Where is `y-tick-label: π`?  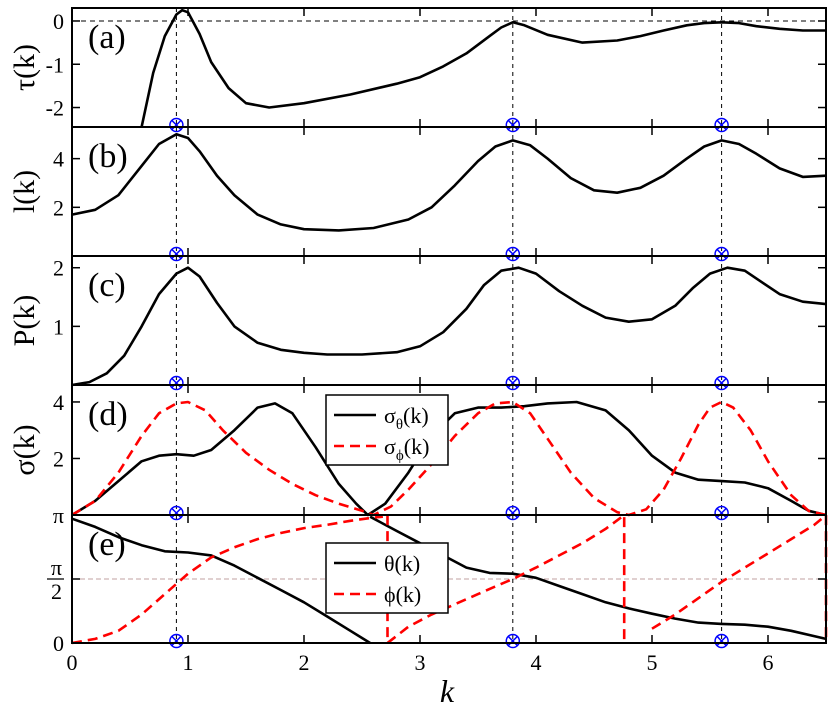 y-tick-label: π is located at coordinates (58, 515).